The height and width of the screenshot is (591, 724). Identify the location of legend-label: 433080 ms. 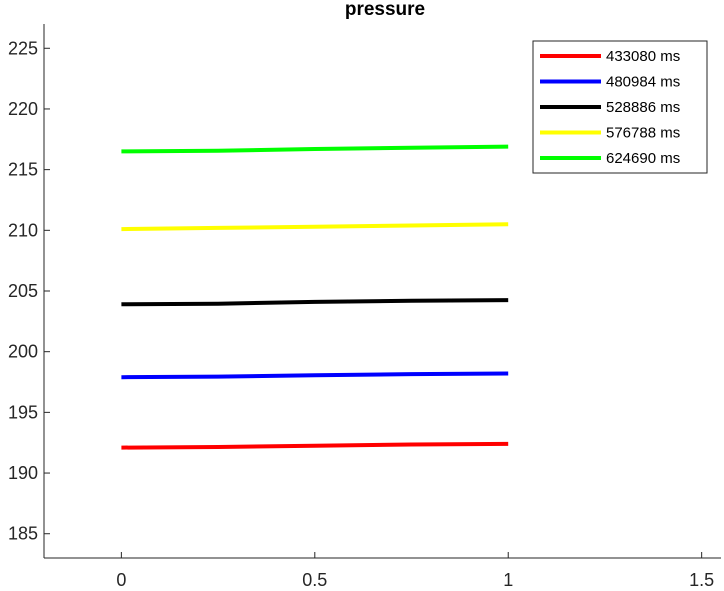
(643, 56).